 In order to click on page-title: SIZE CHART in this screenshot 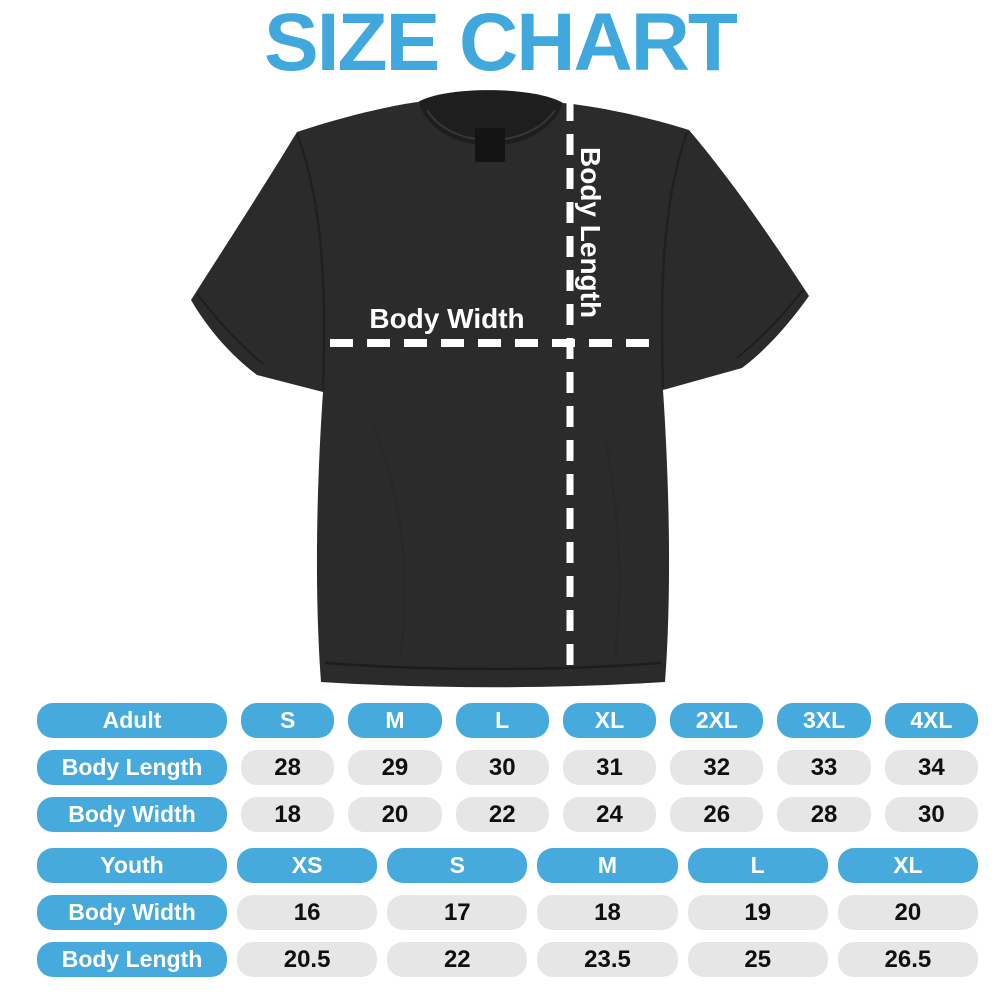, I will do `click(501, 44)`.